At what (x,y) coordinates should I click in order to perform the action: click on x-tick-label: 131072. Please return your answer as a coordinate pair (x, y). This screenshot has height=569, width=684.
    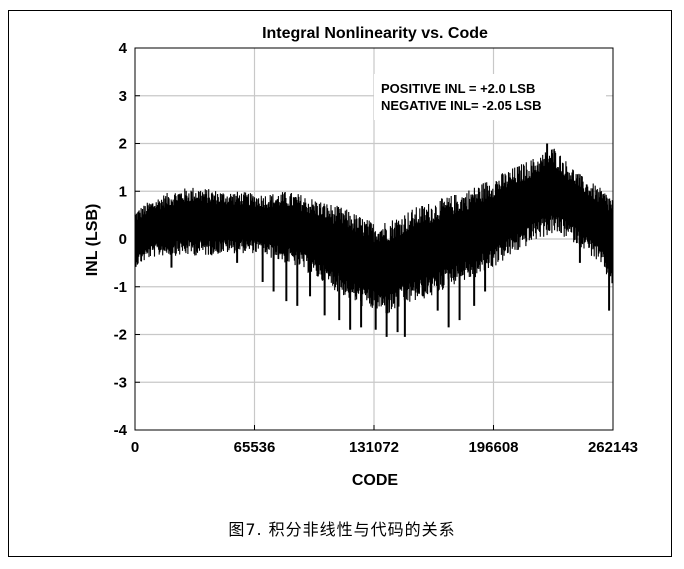
    Looking at the image, I should click on (374, 447).